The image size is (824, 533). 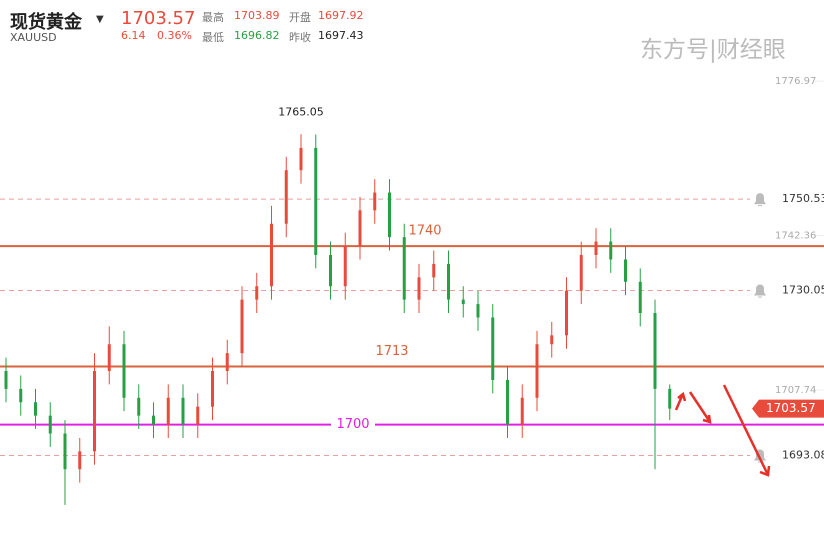 I want to click on alert-label: 1750.53, so click(x=803, y=198).